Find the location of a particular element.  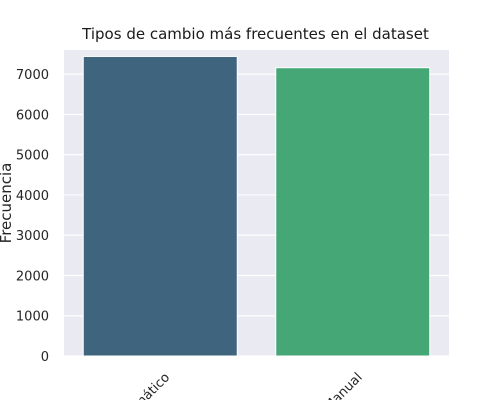

y-axis-ticks: 0 1000 2000 3000 4000 5000 6000 7000 is located at coordinates (32, 216).